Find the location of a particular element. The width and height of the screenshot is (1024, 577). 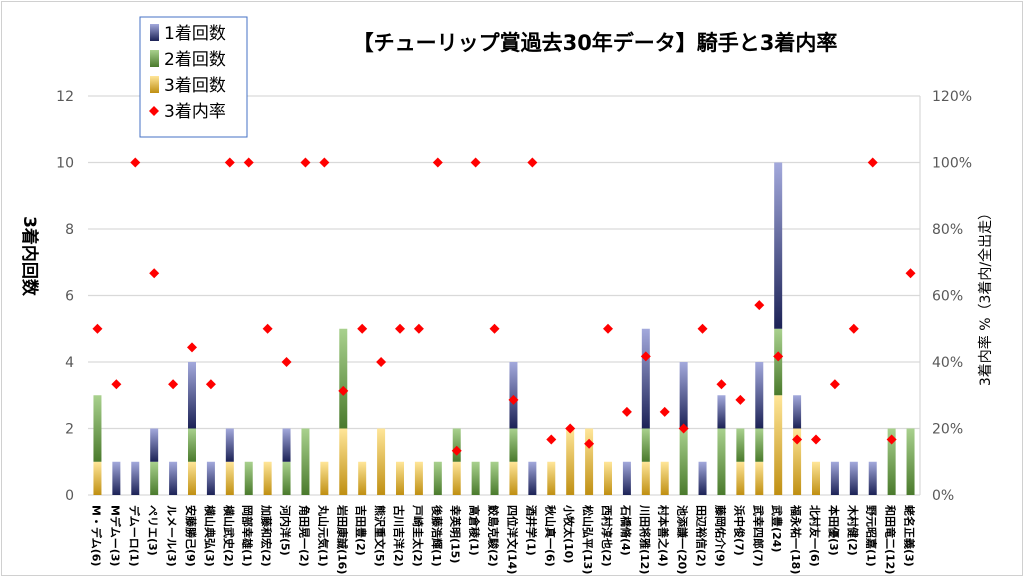

y-tick-label: 6 is located at coordinates (69, 297).